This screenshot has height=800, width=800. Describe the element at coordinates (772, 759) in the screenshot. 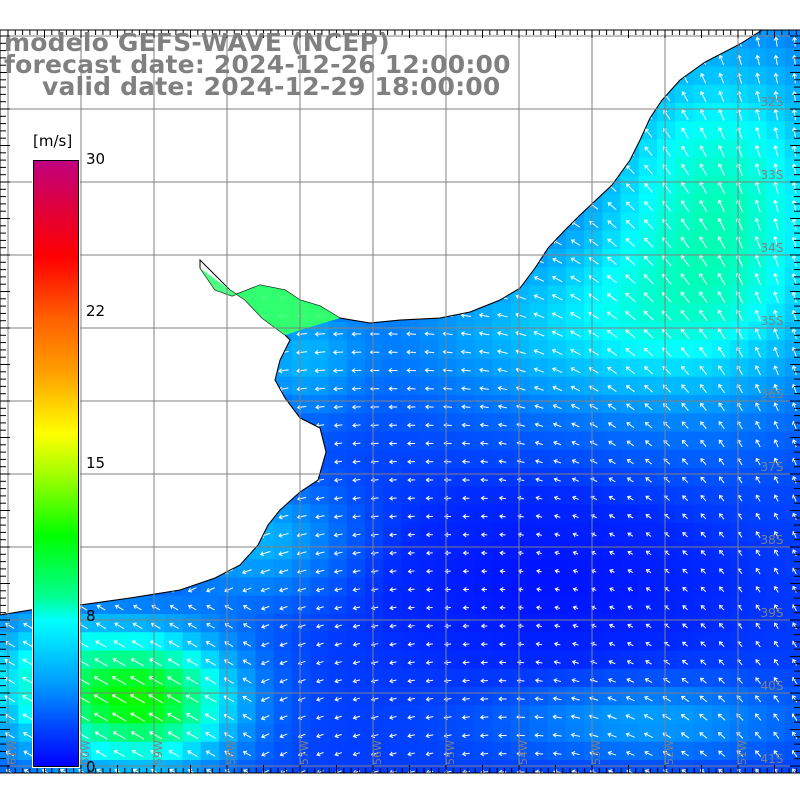

I see `lat-label: 41S` at that location.